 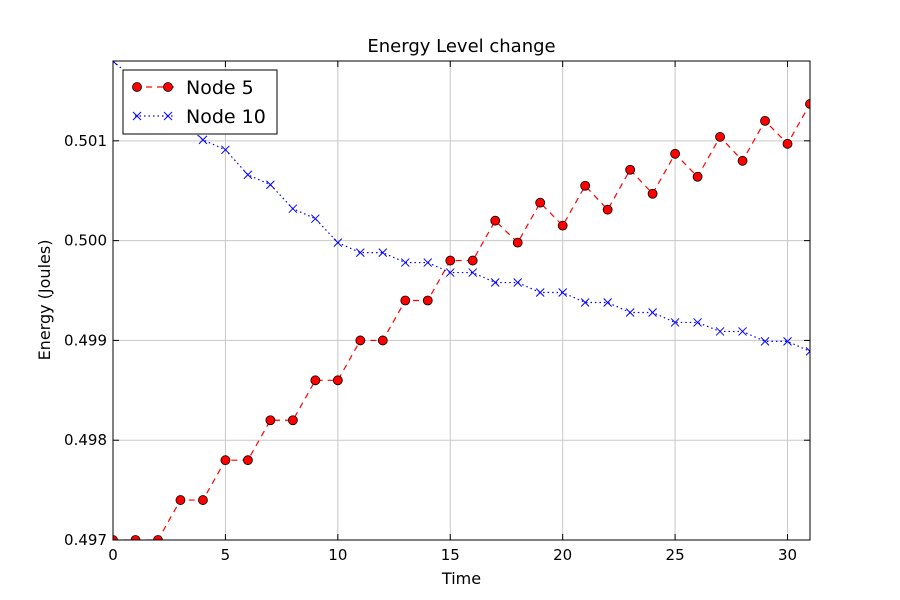 I want to click on x-tick-label: 0, so click(x=113, y=555).